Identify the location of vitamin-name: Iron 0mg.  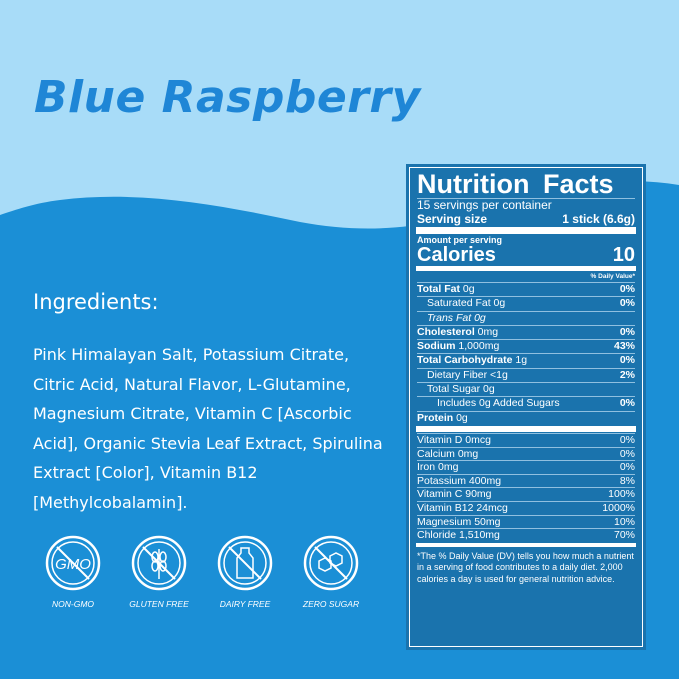
(438, 467).